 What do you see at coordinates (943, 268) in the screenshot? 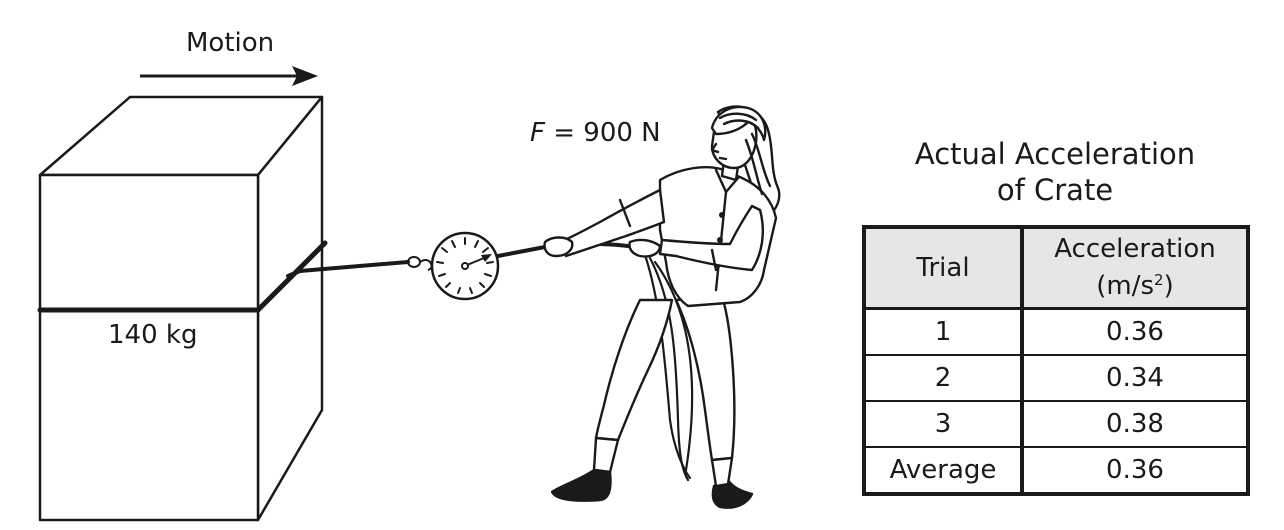
I see `header-trial: Trial` at bounding box center [943, 268].